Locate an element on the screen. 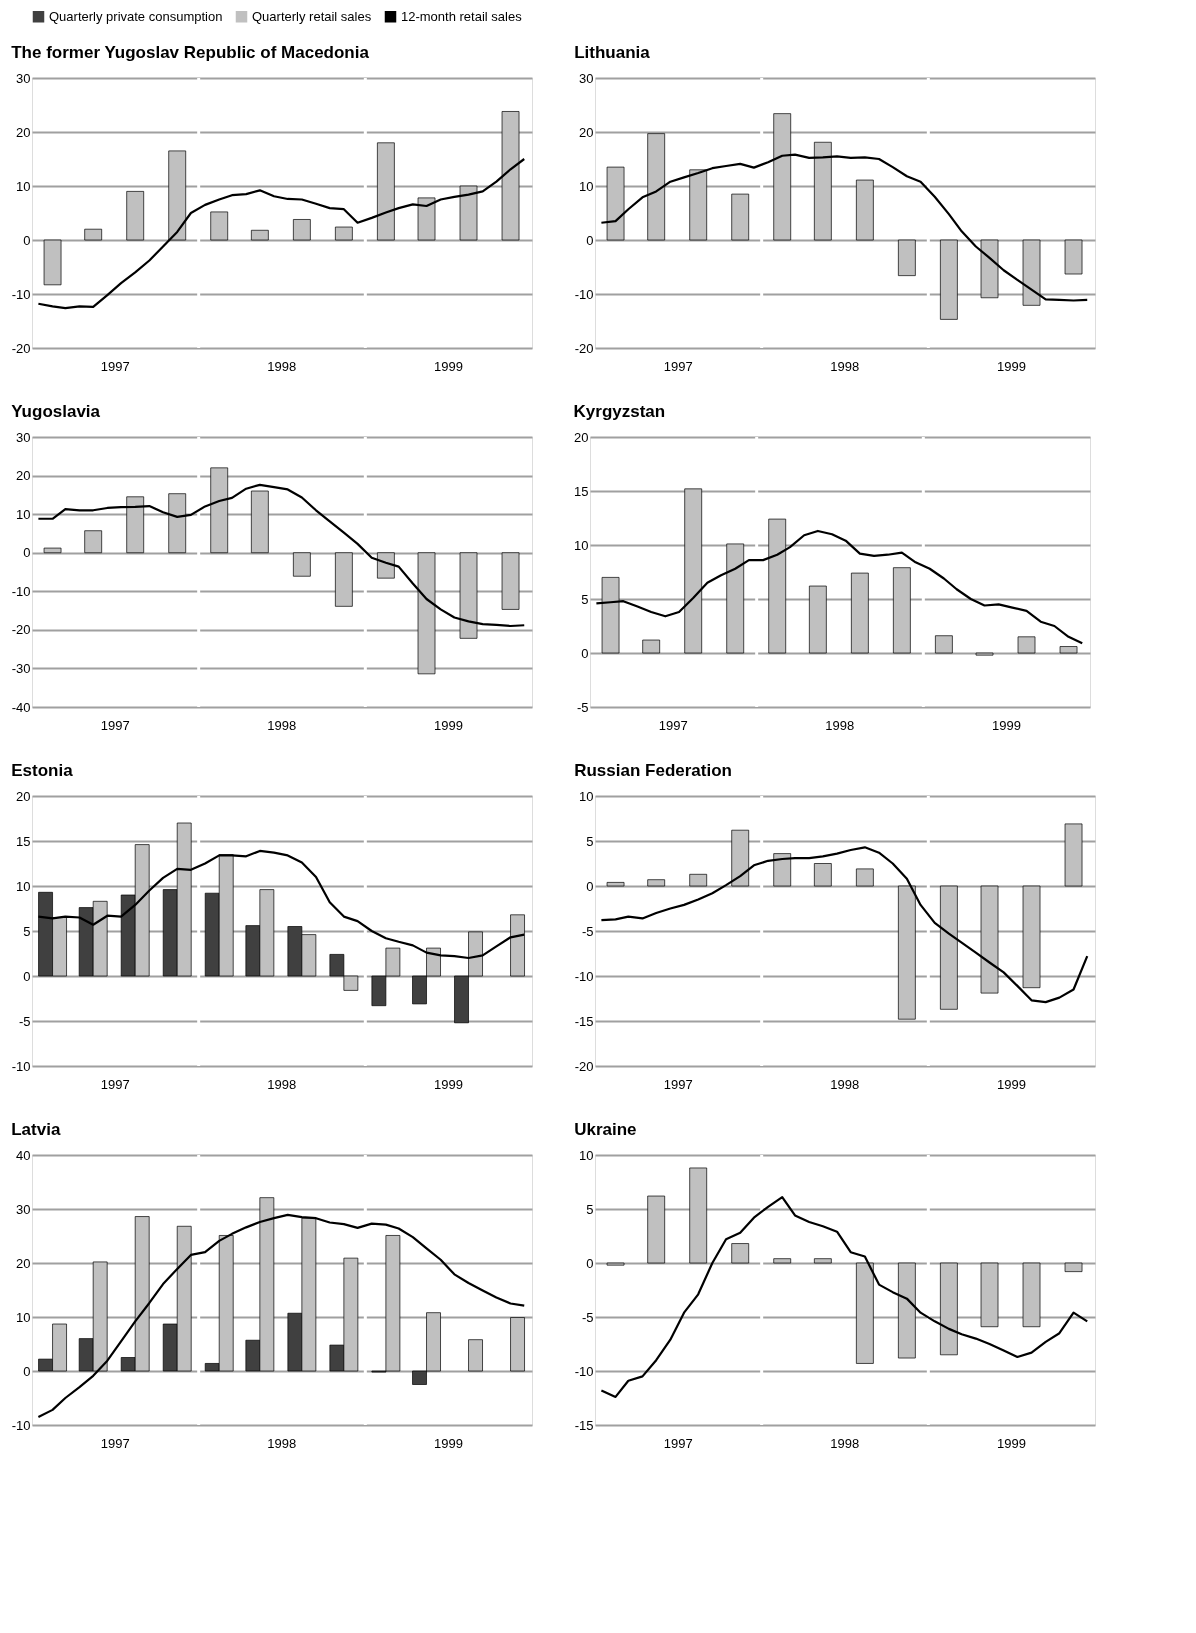 Image resolution: width=1196 pixels, height=1633 pixels. chart-title: Kyrgyzstan is located at coordinates (619, 411).